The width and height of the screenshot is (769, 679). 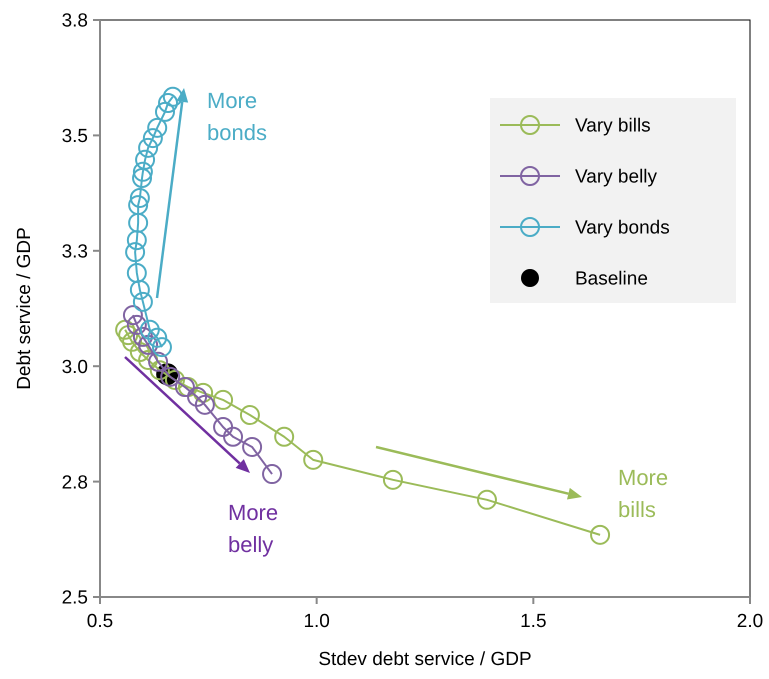 I want to click on x-tick-label: 1.0, so click(x=316, y=621).